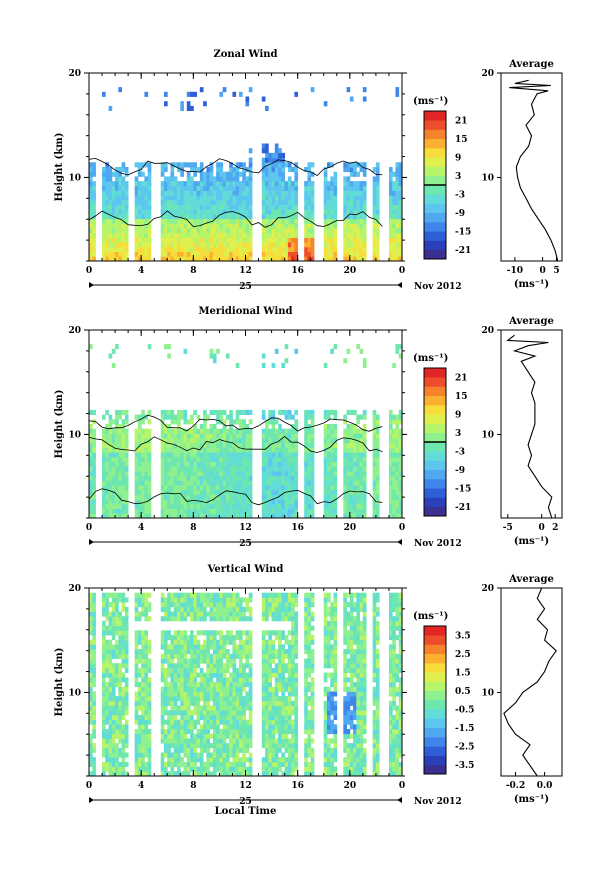 The width and height of the screenshot is (616, 873). I want to click on panel-title: Vertical Wind, so click(245, 569).